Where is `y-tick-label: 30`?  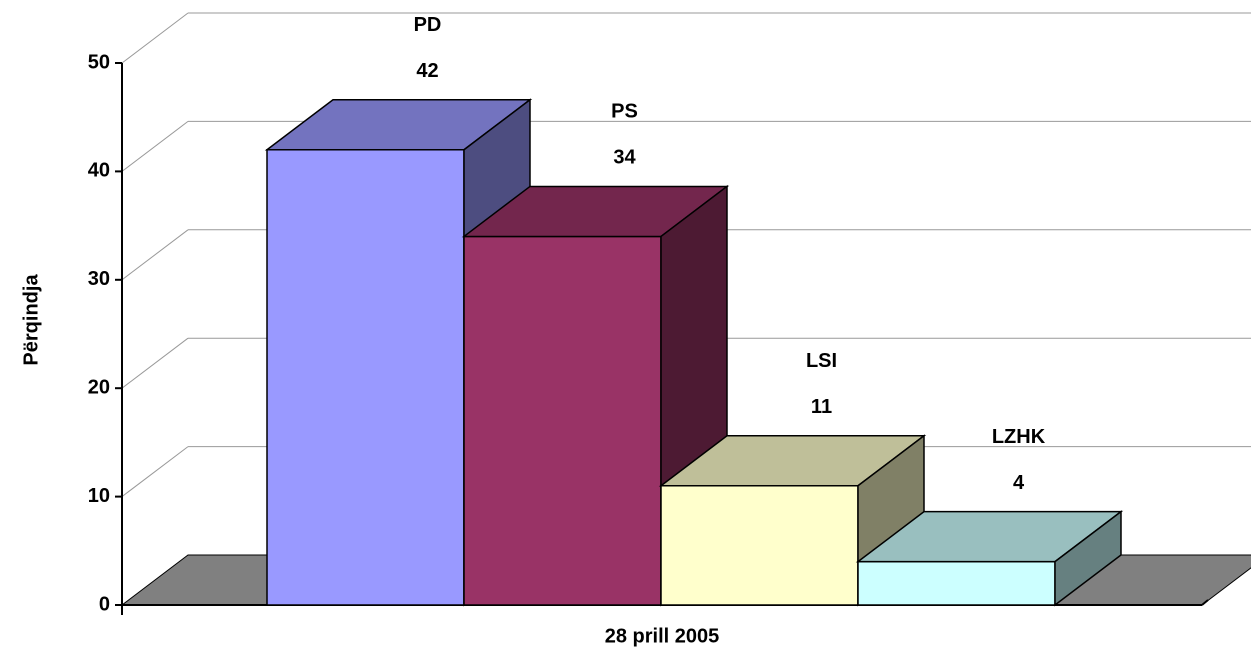
y-tick-label: 30 is located at coordinates (99, 279).